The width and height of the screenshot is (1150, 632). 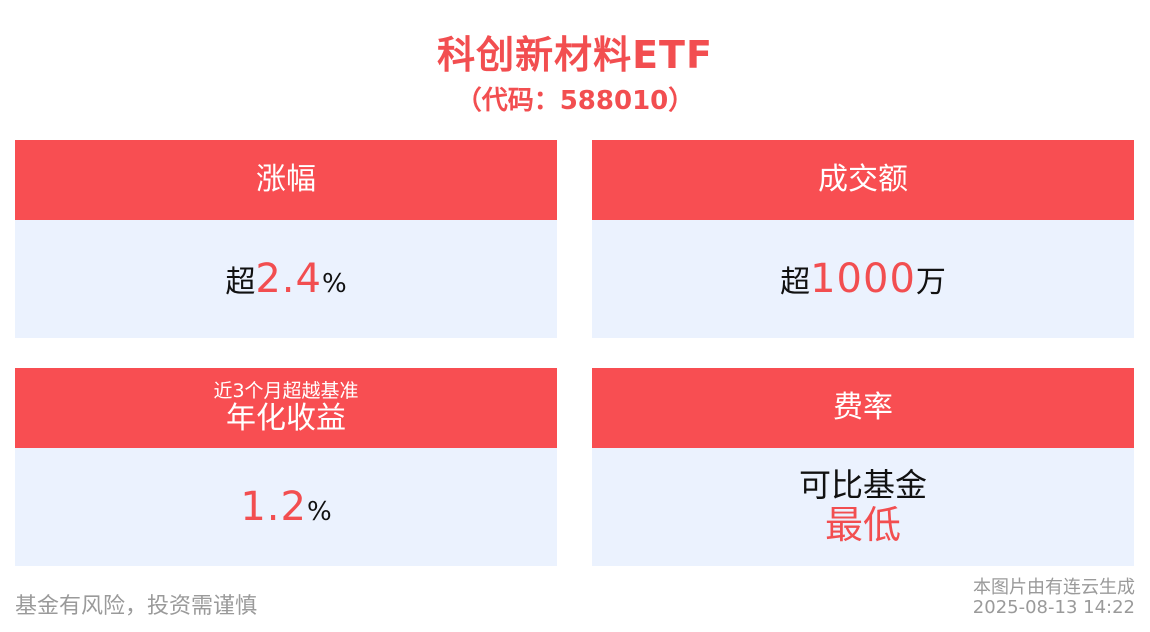 I want to click on turnover-card: 成交额 超 1000 万, so click(x=863, y=239).